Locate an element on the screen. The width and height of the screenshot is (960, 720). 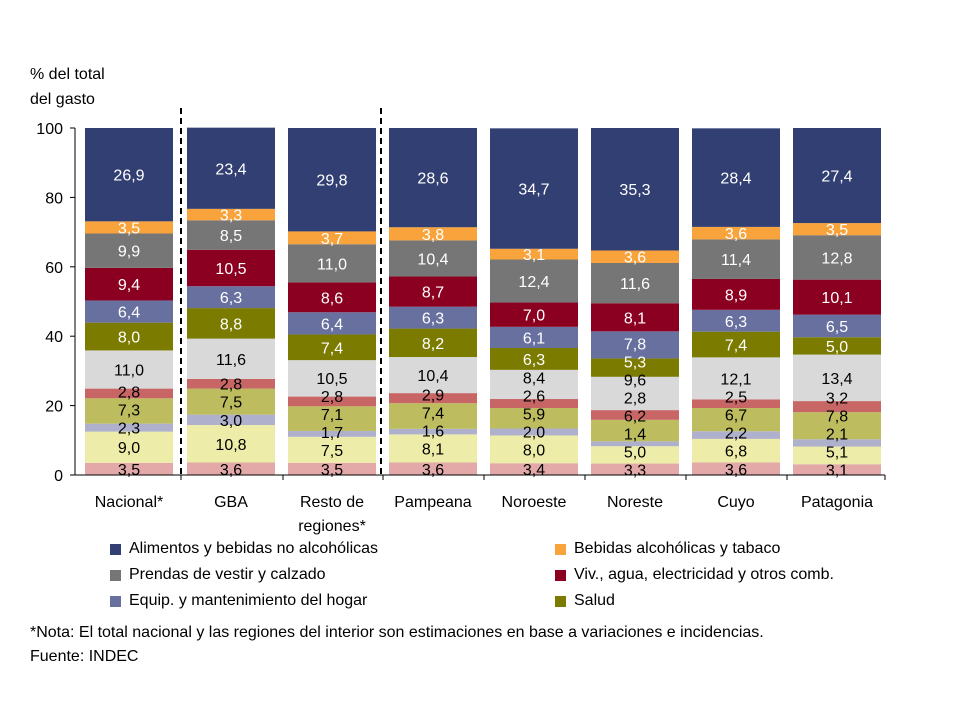
data-label: 7,1 is located at coordinates (332, 415).